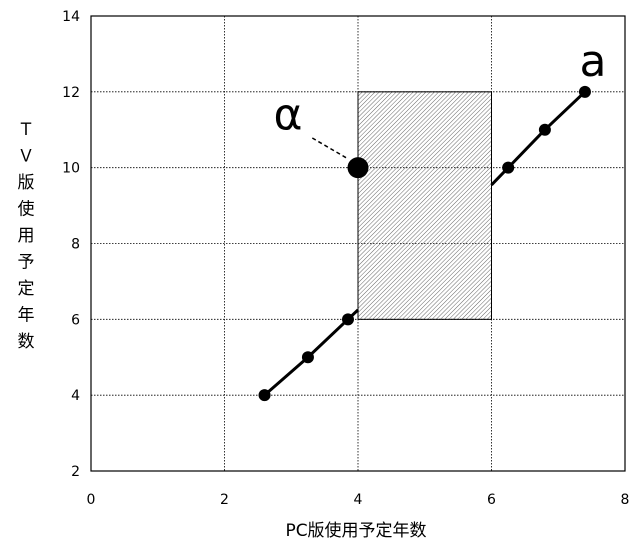  I want to click on y-axis-label-char-6: 定, so click(26, 289).